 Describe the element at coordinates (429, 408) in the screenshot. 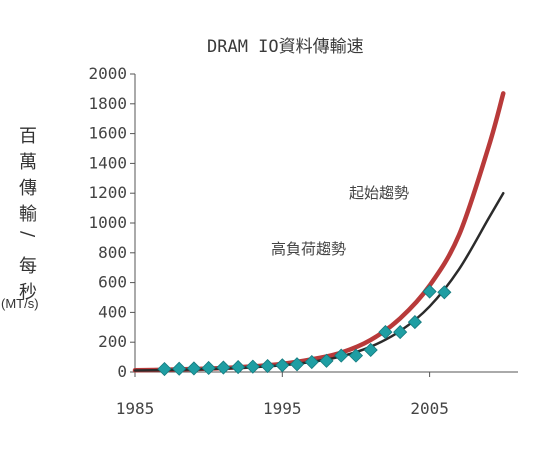

I see `x-tick-label: 2005` at that location.